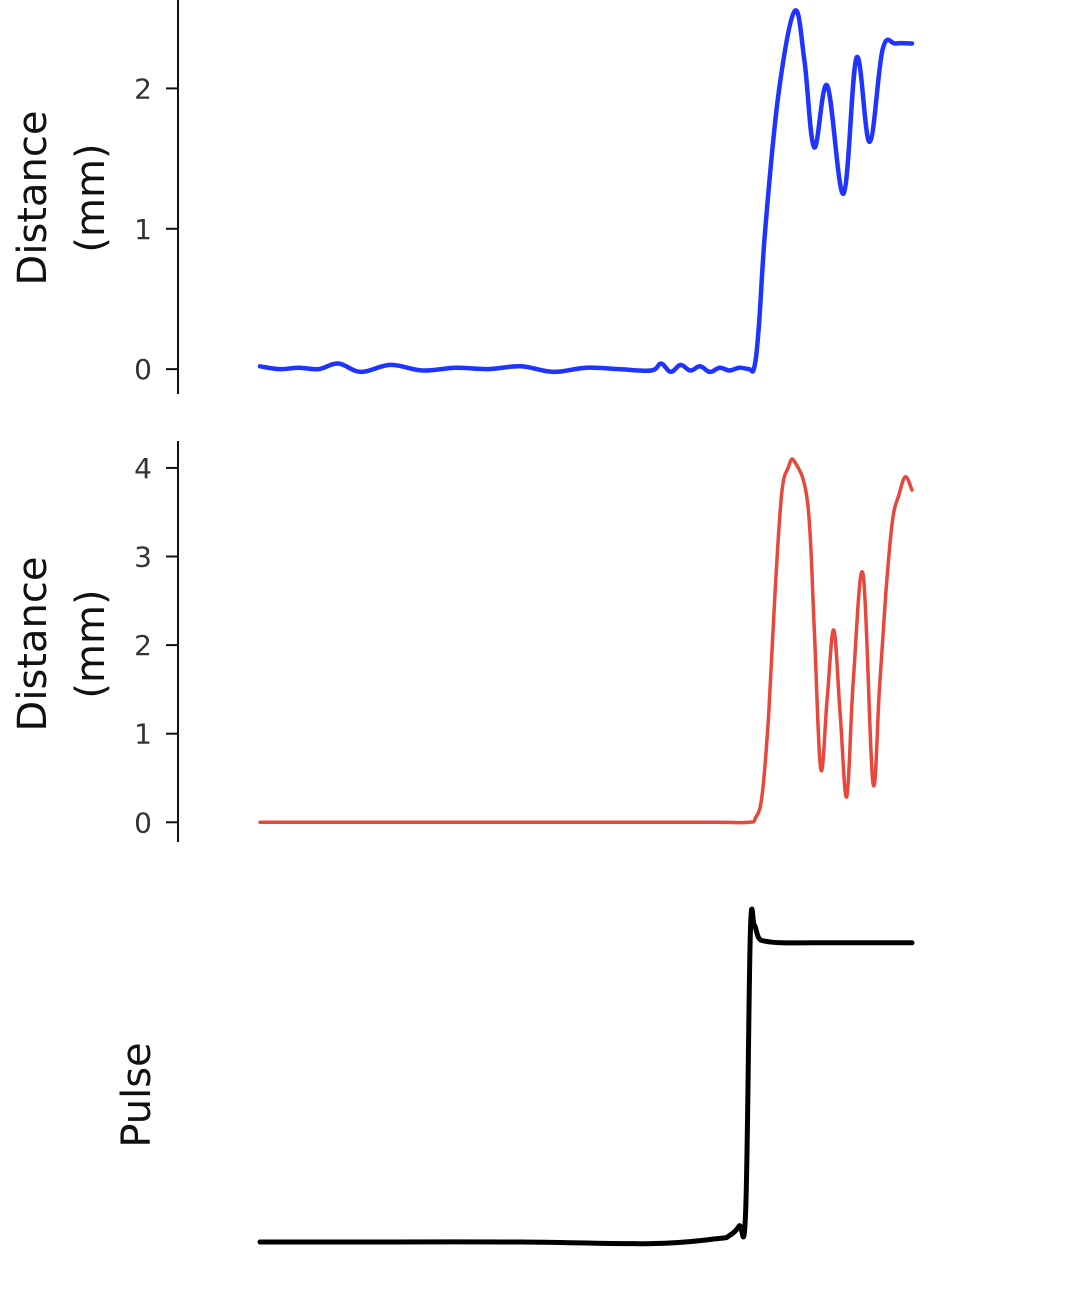 Image resolution: width=1088 pixels, height=1290 pixels. What do you see at coordinates (137, 1094) in the screenshot?
I see `y-axis-label: Pulse` at bounding box center [137, 1094].